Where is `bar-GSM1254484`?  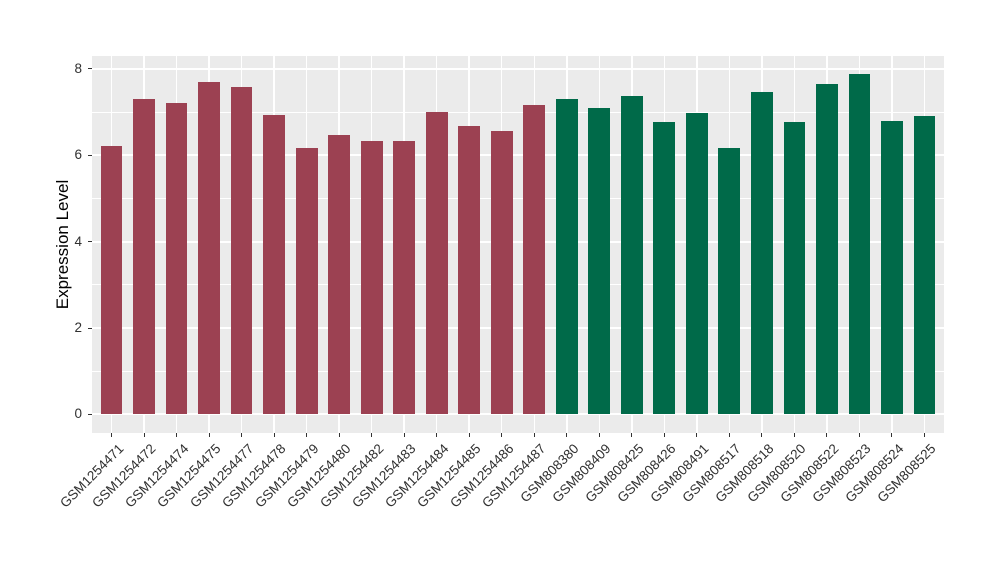
bar-GSM1254484 is located at coordinates (436, 263).